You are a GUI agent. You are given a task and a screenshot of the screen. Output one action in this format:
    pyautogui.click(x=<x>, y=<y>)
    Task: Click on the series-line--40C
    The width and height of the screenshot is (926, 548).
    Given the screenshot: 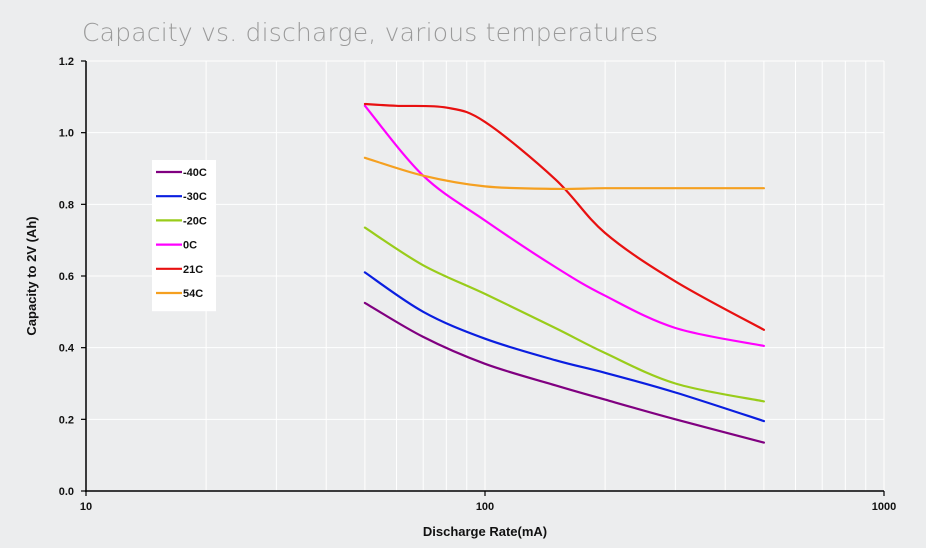 What is the action you would take?
    pyautogui.click(x=564, y=372)
    